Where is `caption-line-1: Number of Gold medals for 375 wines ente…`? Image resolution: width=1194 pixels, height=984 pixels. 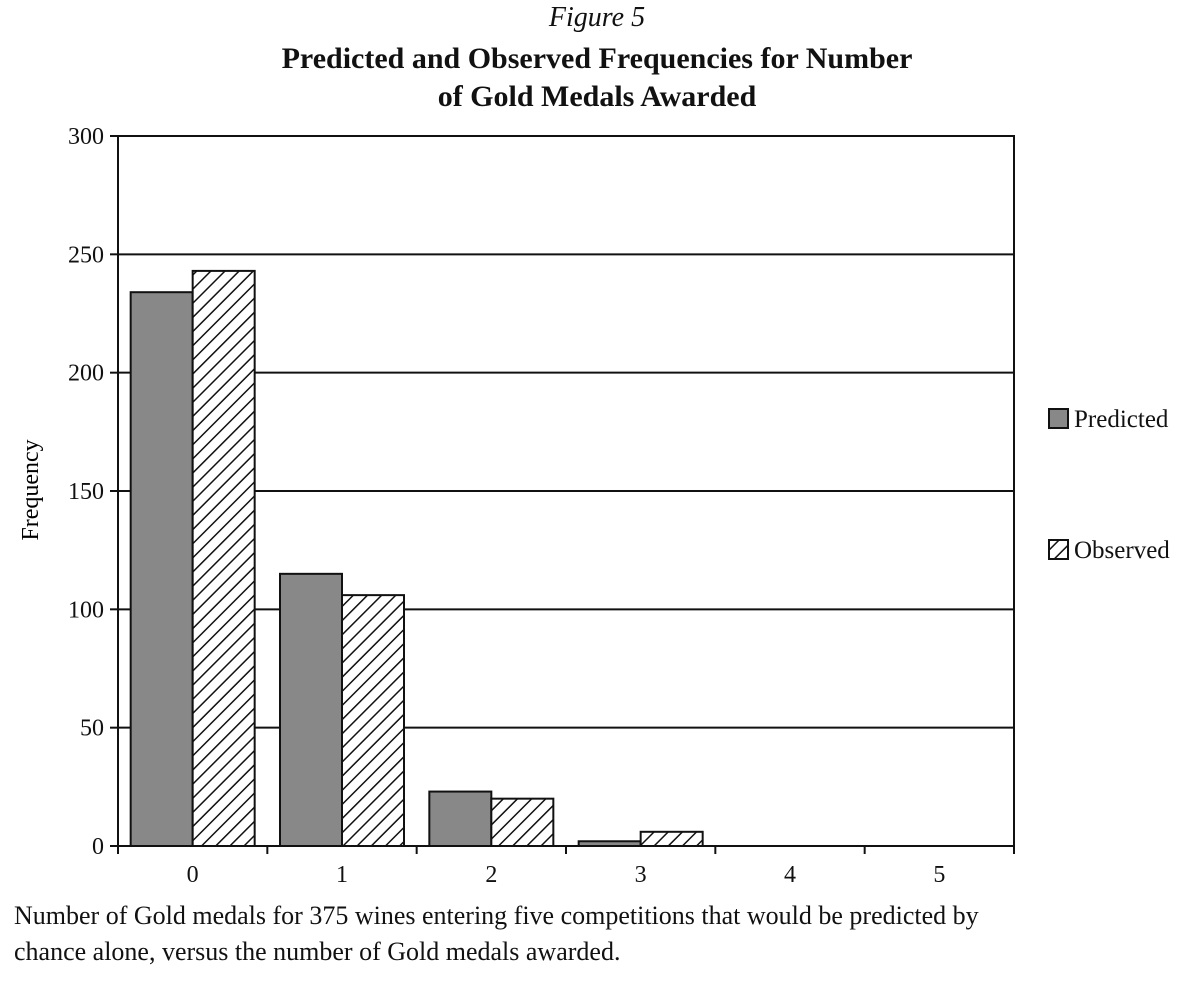
caption-line-1: Number of Gold medals for 375 wines ente… is located at coordinates (496, 915).